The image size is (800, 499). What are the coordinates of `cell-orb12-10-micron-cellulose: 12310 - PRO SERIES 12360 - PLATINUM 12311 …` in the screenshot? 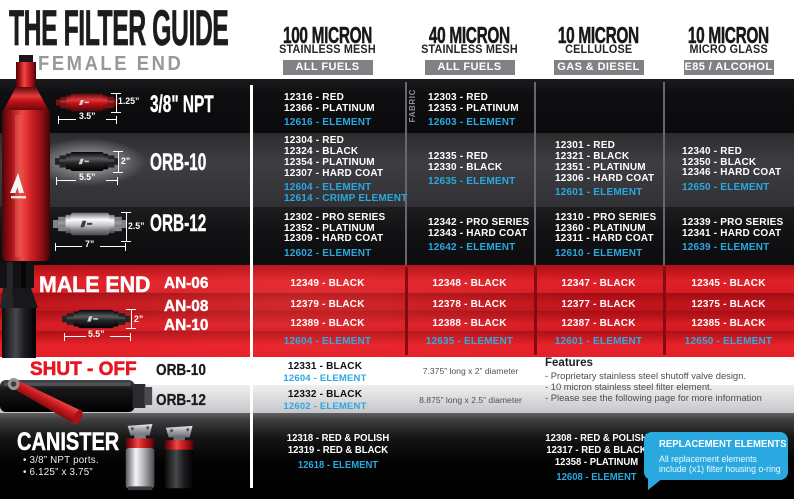 It's located at (605, 236).